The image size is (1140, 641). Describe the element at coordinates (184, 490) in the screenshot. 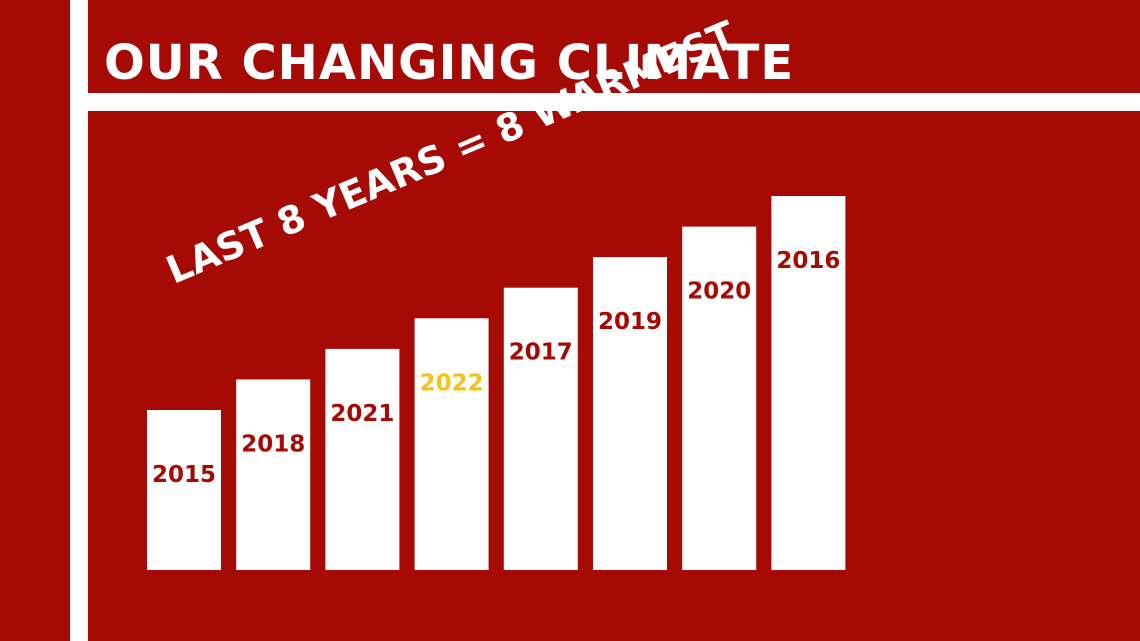

I see `bar-2015` at that location.